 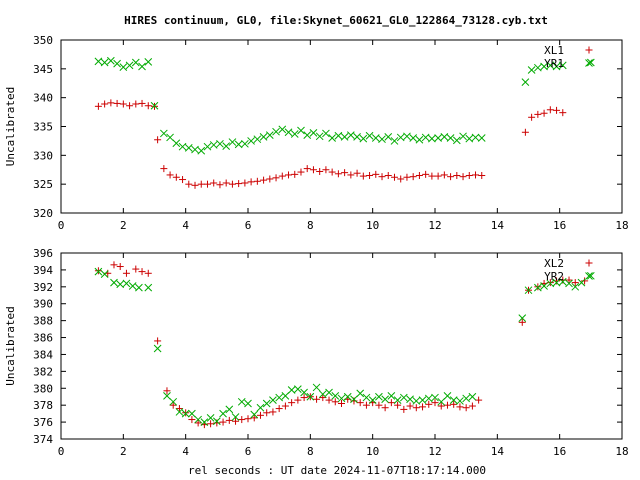 What do you see at coordinates (310, 451) in the screenshot?
I see `x-tick-label: 8` at bounding box center [310, 451].